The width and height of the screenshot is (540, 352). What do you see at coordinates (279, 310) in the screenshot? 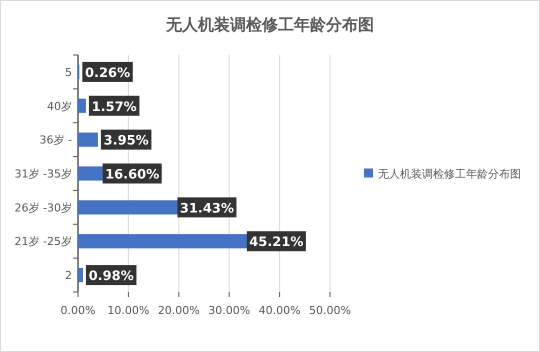
I see `x-tick-label: 40.00%` at bounding box center [279, 310].